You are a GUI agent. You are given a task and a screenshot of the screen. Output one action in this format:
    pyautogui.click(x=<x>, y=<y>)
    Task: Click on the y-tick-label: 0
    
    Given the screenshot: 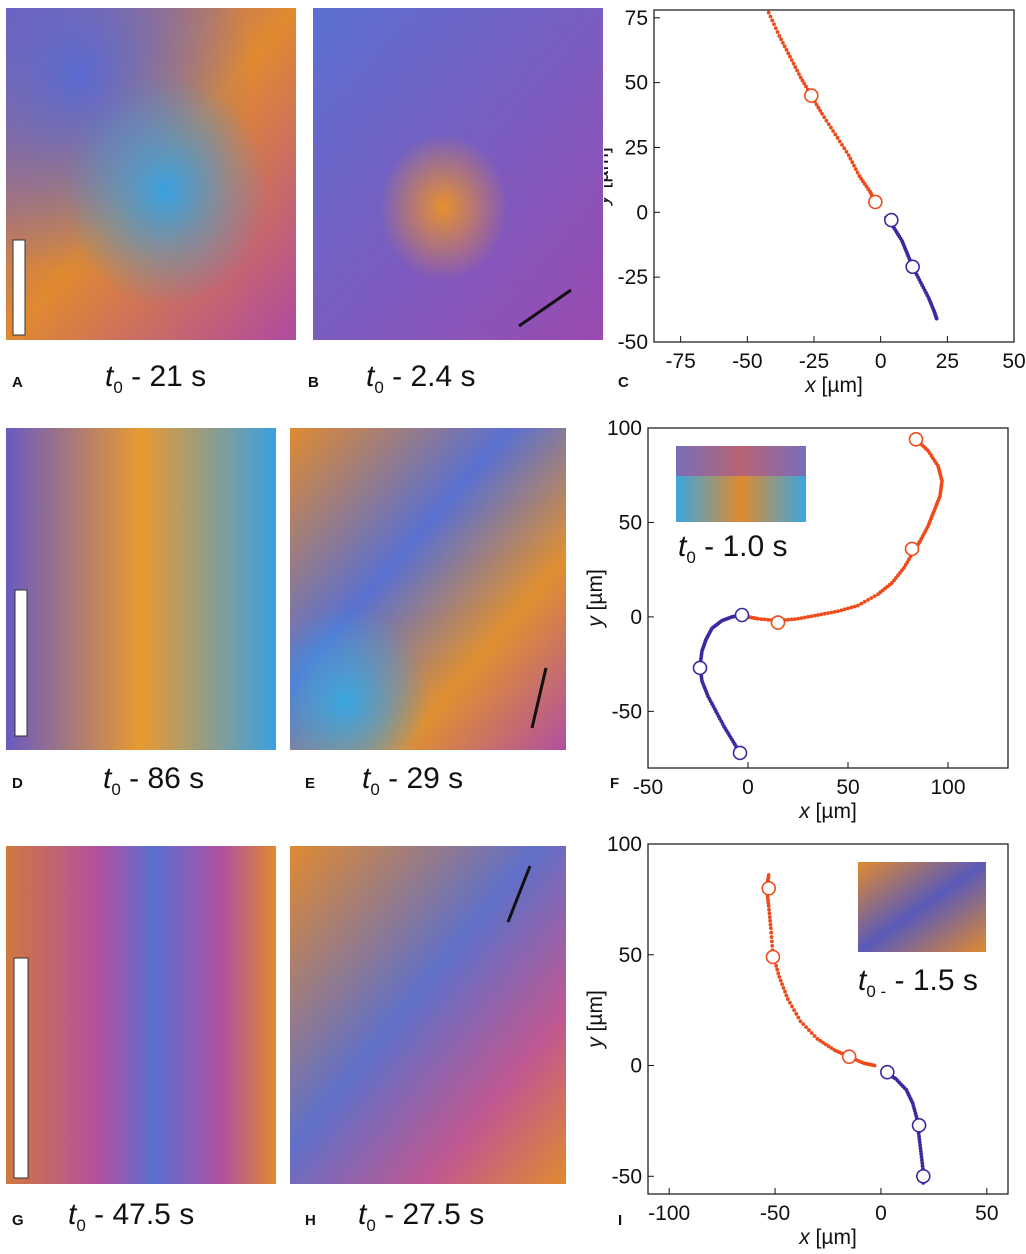 What is the action you would take?
    pyautogui.click(x=636, y=1066)
    